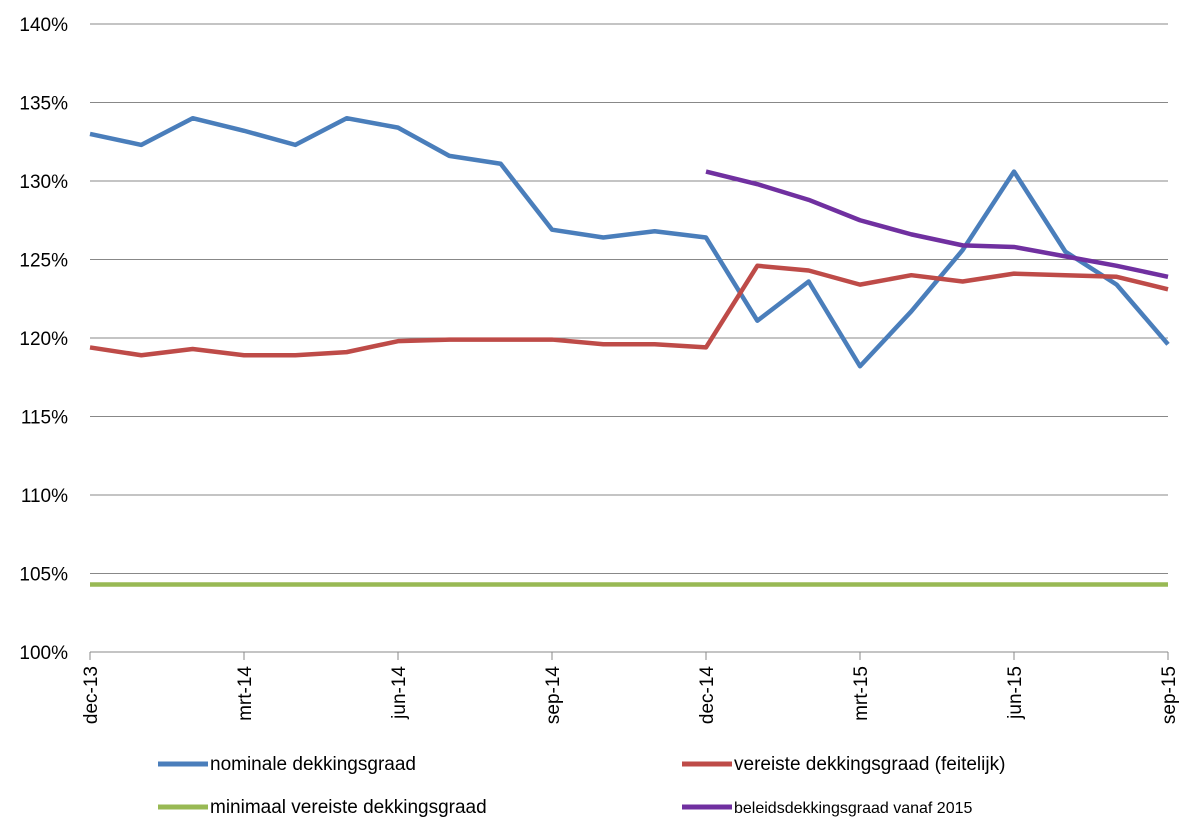  I want to click on x-tick-label: dec-14, so click(707, 695).